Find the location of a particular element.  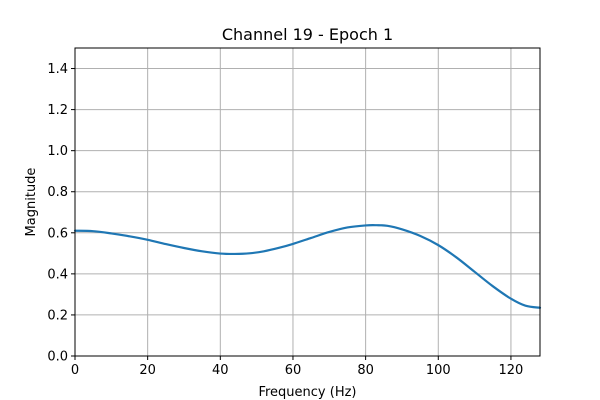

y-tick-label: 1.2 is located at coordinates (57, 110).